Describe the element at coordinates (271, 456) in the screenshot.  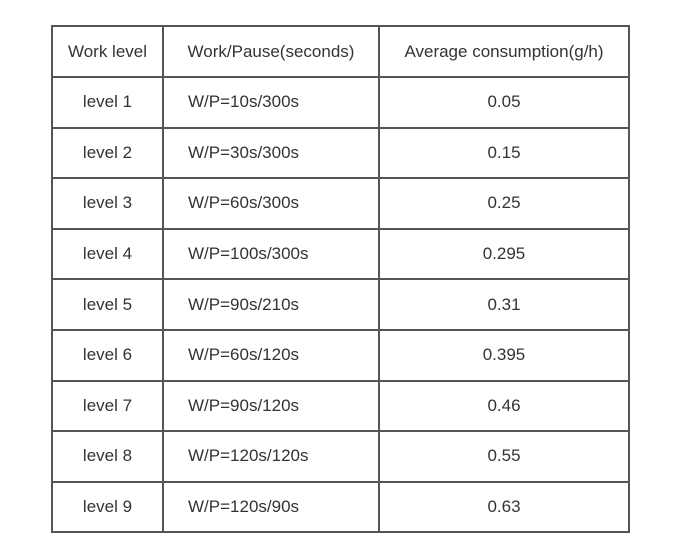
I see `table-cell: W/P=120s/120s` at that location.